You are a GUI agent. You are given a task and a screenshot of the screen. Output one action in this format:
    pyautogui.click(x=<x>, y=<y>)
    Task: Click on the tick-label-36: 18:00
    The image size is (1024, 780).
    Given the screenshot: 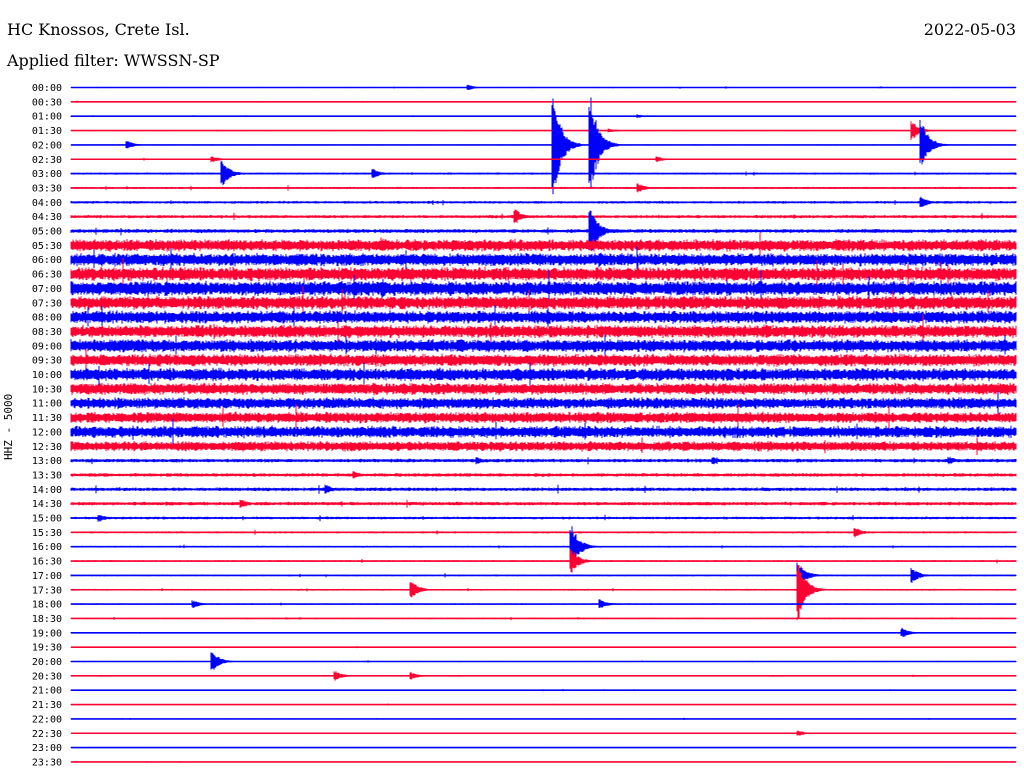 What is the action you would take?
    pyautogui.click(x=47, y=605)
    